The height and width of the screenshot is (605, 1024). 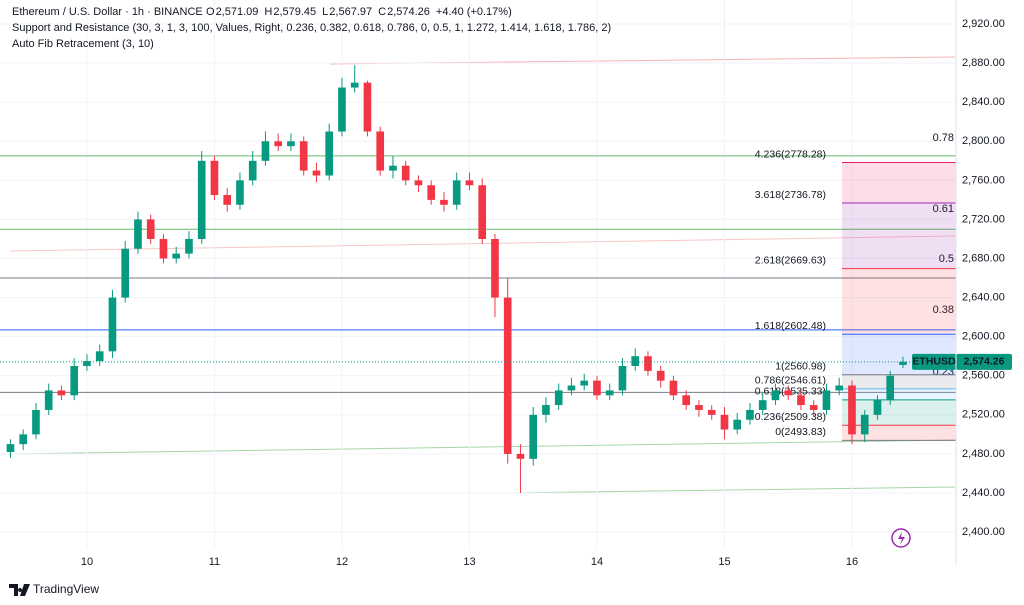 I want to click on y-tick-label: 2,400.00, so click(x=983, y=532).